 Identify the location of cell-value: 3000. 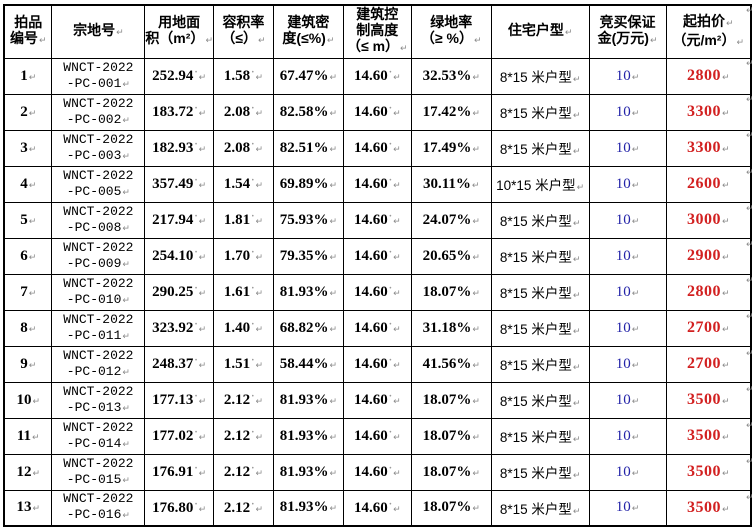
(703, 219).